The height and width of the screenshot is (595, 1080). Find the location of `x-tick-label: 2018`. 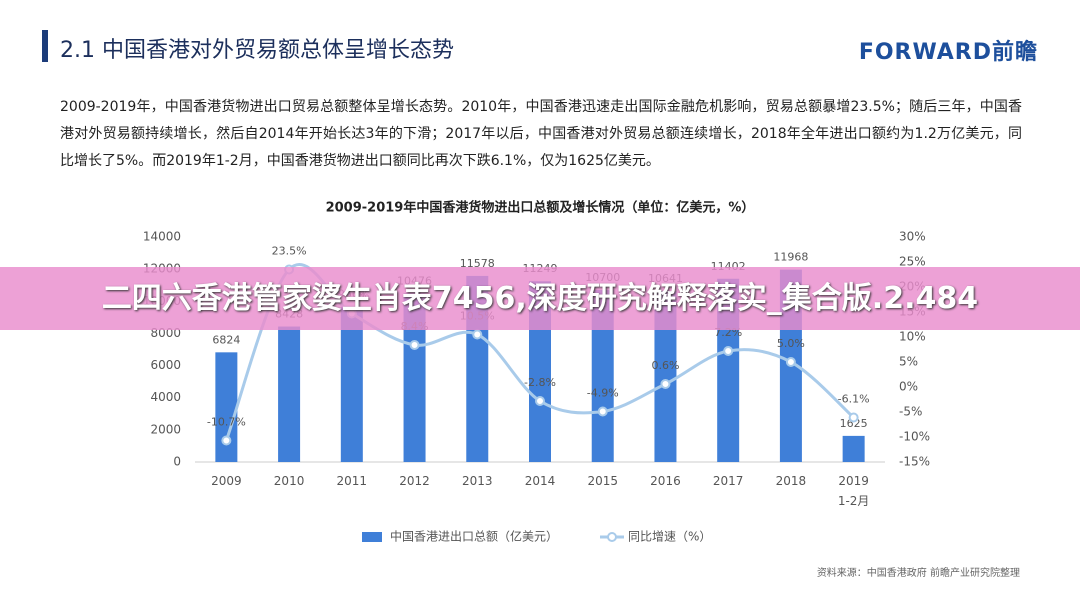

x-tick-label: 2018 is located at coordinates (791, 481).